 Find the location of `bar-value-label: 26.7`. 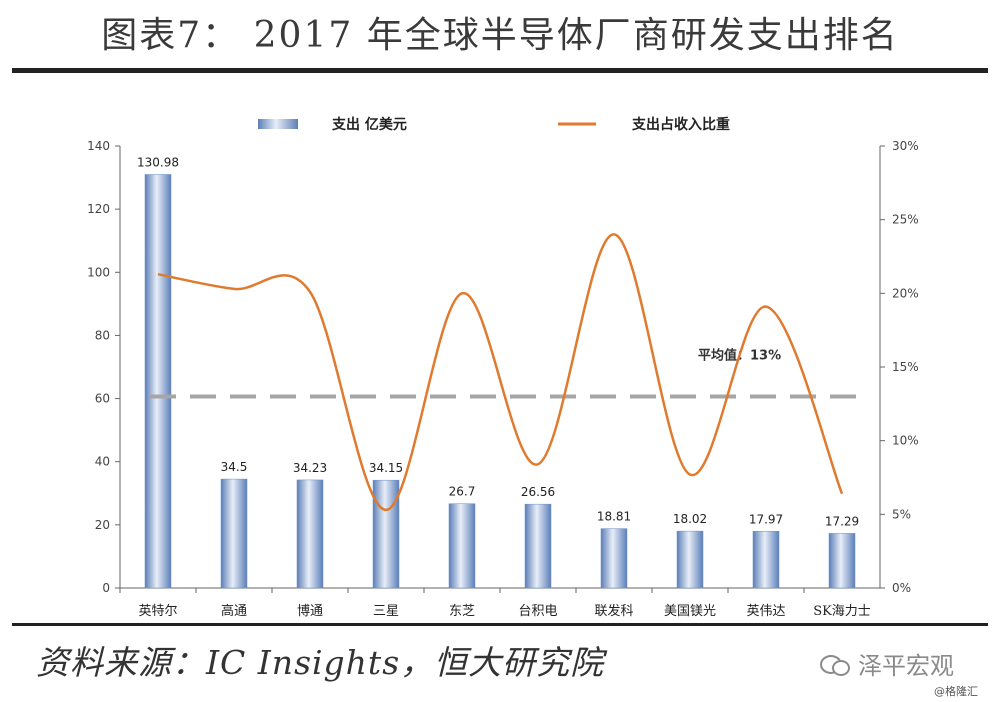

bar-value-label: 26.7 is located at coordinates (462, 492).